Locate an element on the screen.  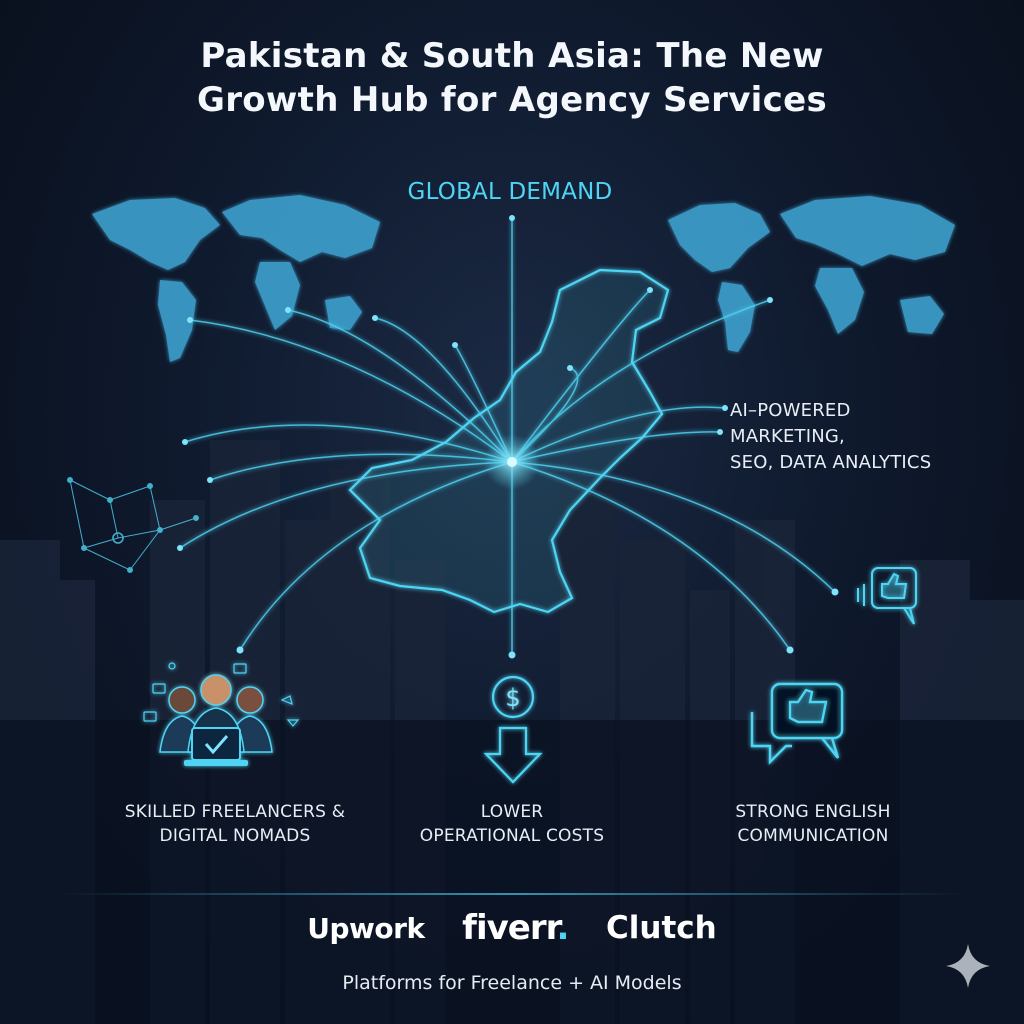
divider-glow is located at coordinates (512, 894).